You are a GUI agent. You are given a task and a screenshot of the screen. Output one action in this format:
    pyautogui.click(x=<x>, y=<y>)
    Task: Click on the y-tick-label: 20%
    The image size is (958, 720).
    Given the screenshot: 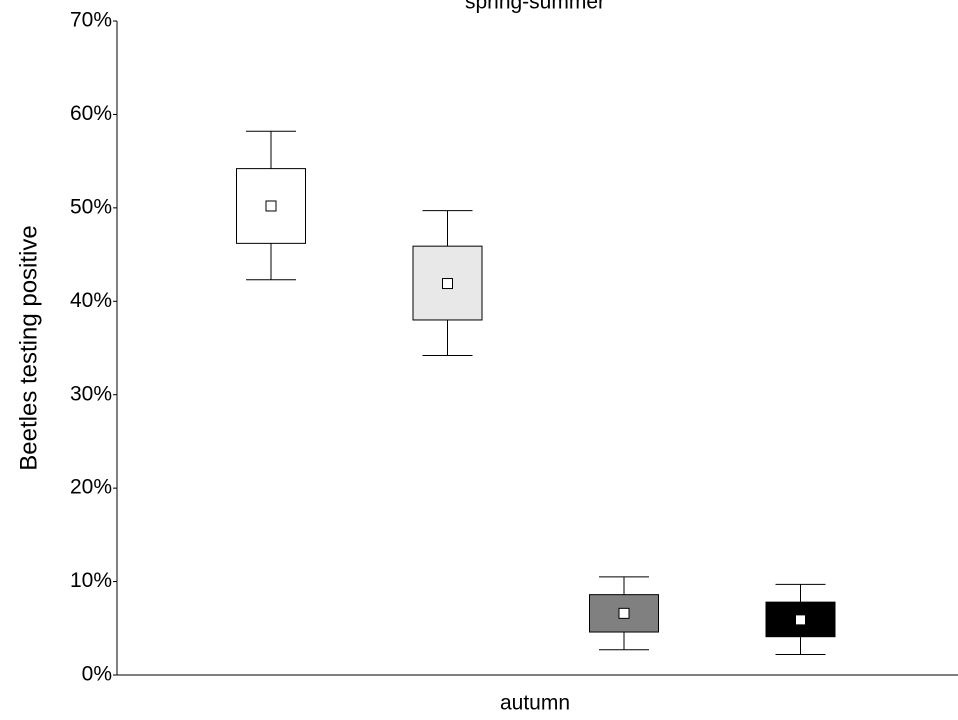 What is the action you would take?
    pyautogui.click(x=91, y=487)
    